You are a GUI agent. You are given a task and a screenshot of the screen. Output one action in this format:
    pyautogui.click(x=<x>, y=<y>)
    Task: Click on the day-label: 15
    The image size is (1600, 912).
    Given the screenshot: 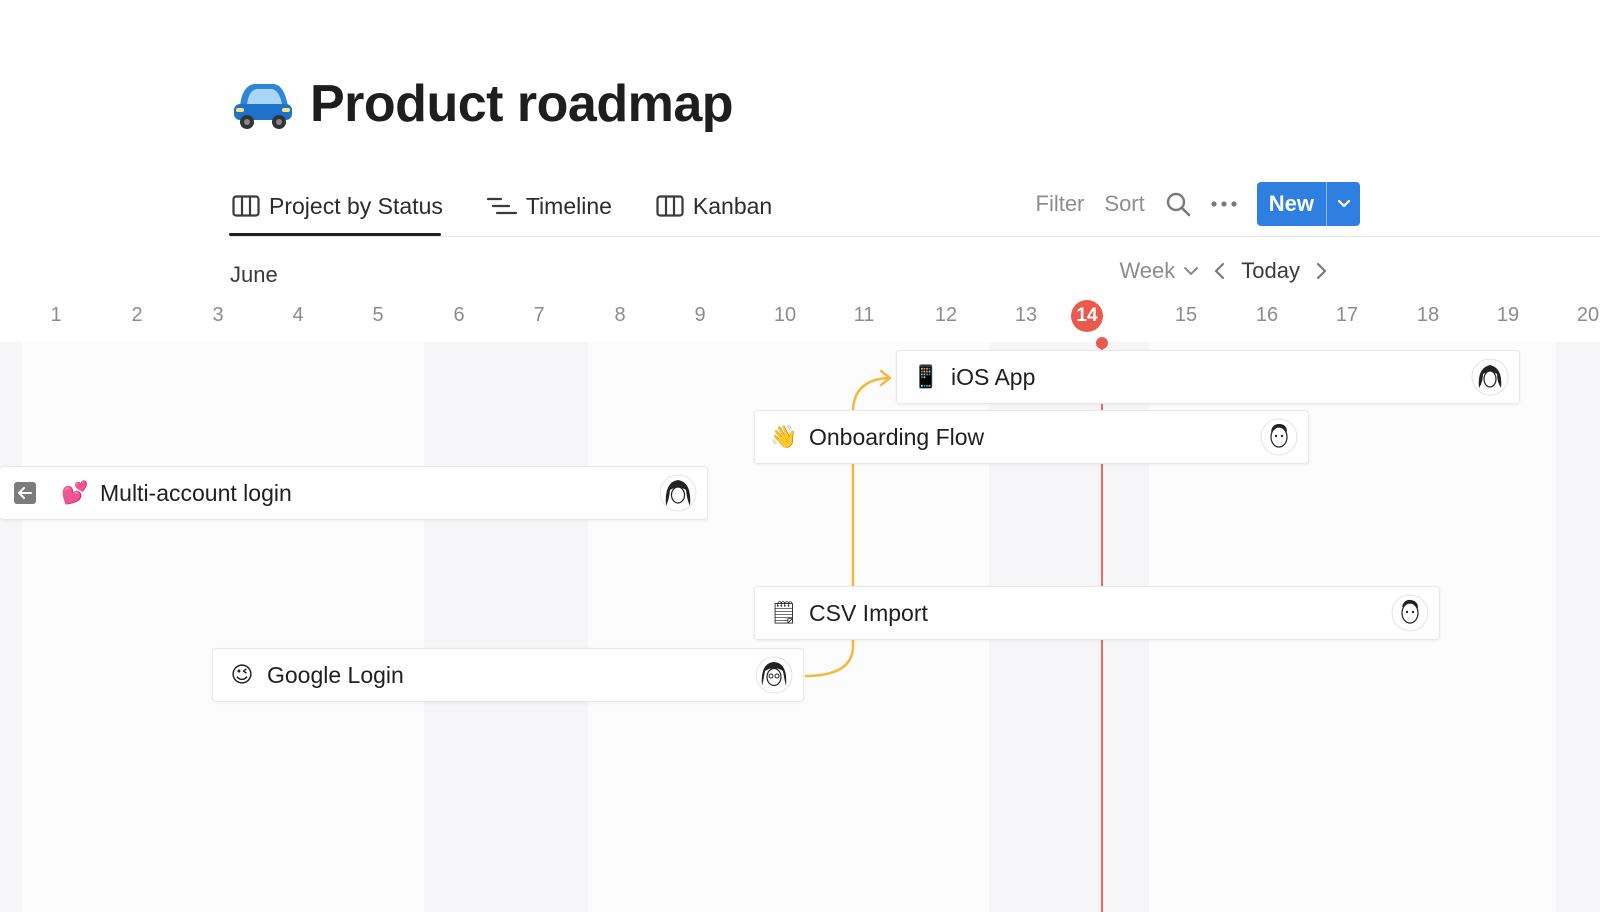 What is the action you would take?
    pyautogui.click(x=1186, y=315)
    